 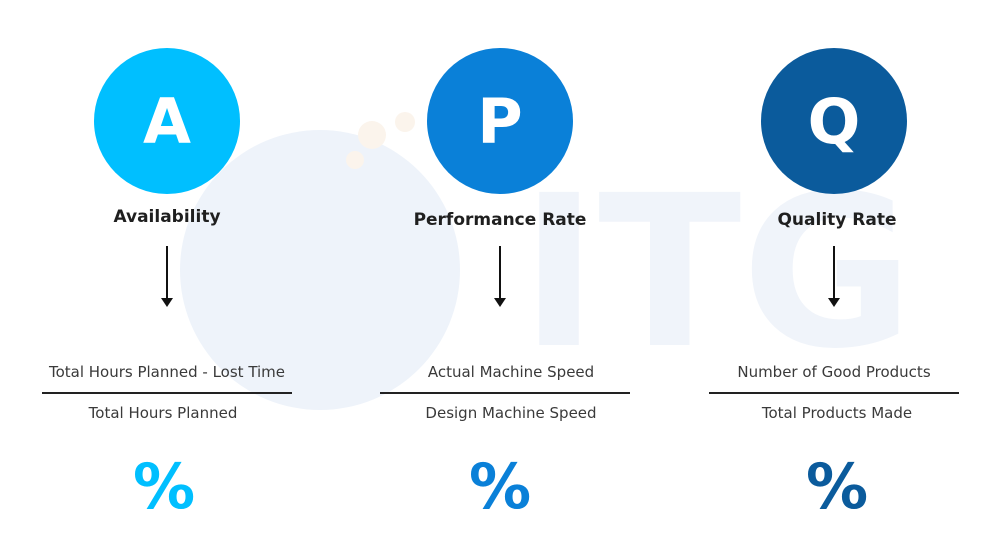 What do you see at coordinates (511, 372) in the screenshot?
I see `performance-numerator: Actual Machine Speed` at bounding box center [511, 372].